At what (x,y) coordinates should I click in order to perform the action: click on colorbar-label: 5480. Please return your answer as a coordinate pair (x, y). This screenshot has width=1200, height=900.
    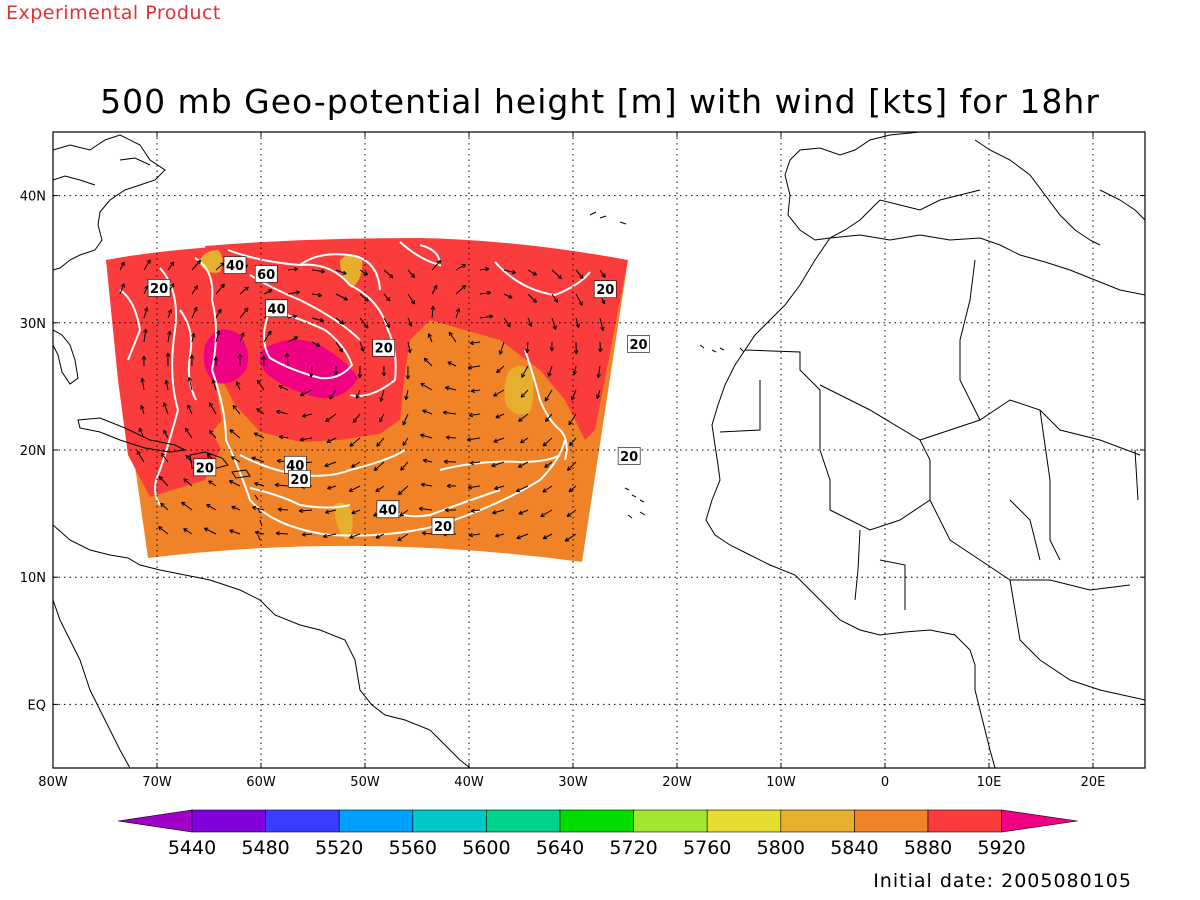
    Looking at the image, I should click on (265, 848).